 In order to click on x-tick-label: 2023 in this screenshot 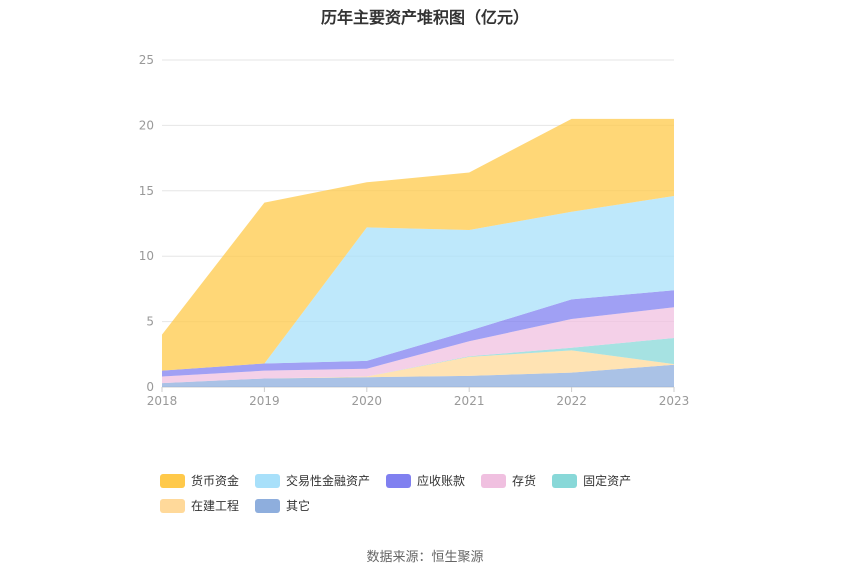, I will do `click(674, 401)`.